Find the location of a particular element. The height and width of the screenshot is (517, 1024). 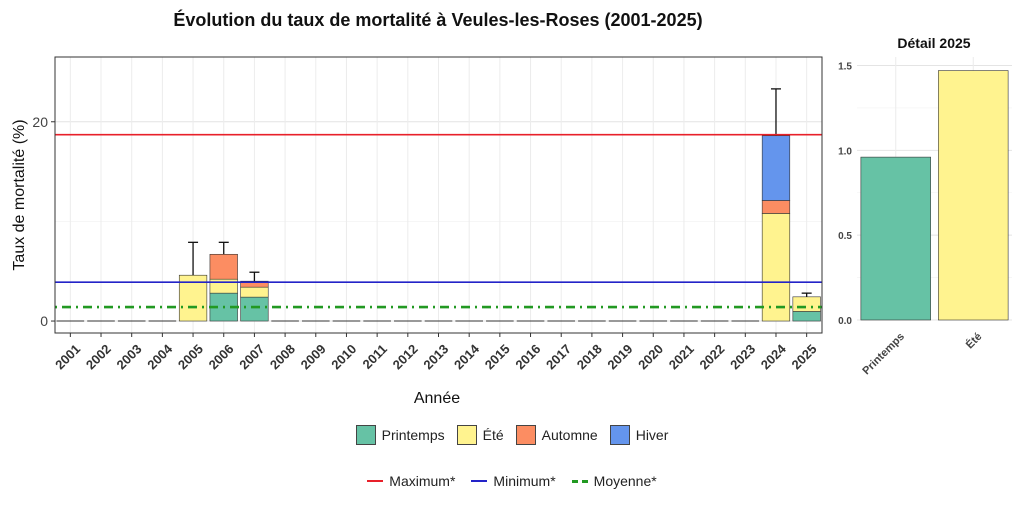

legend-item-Hiver: Hiver is located at coordinates (639, 435).